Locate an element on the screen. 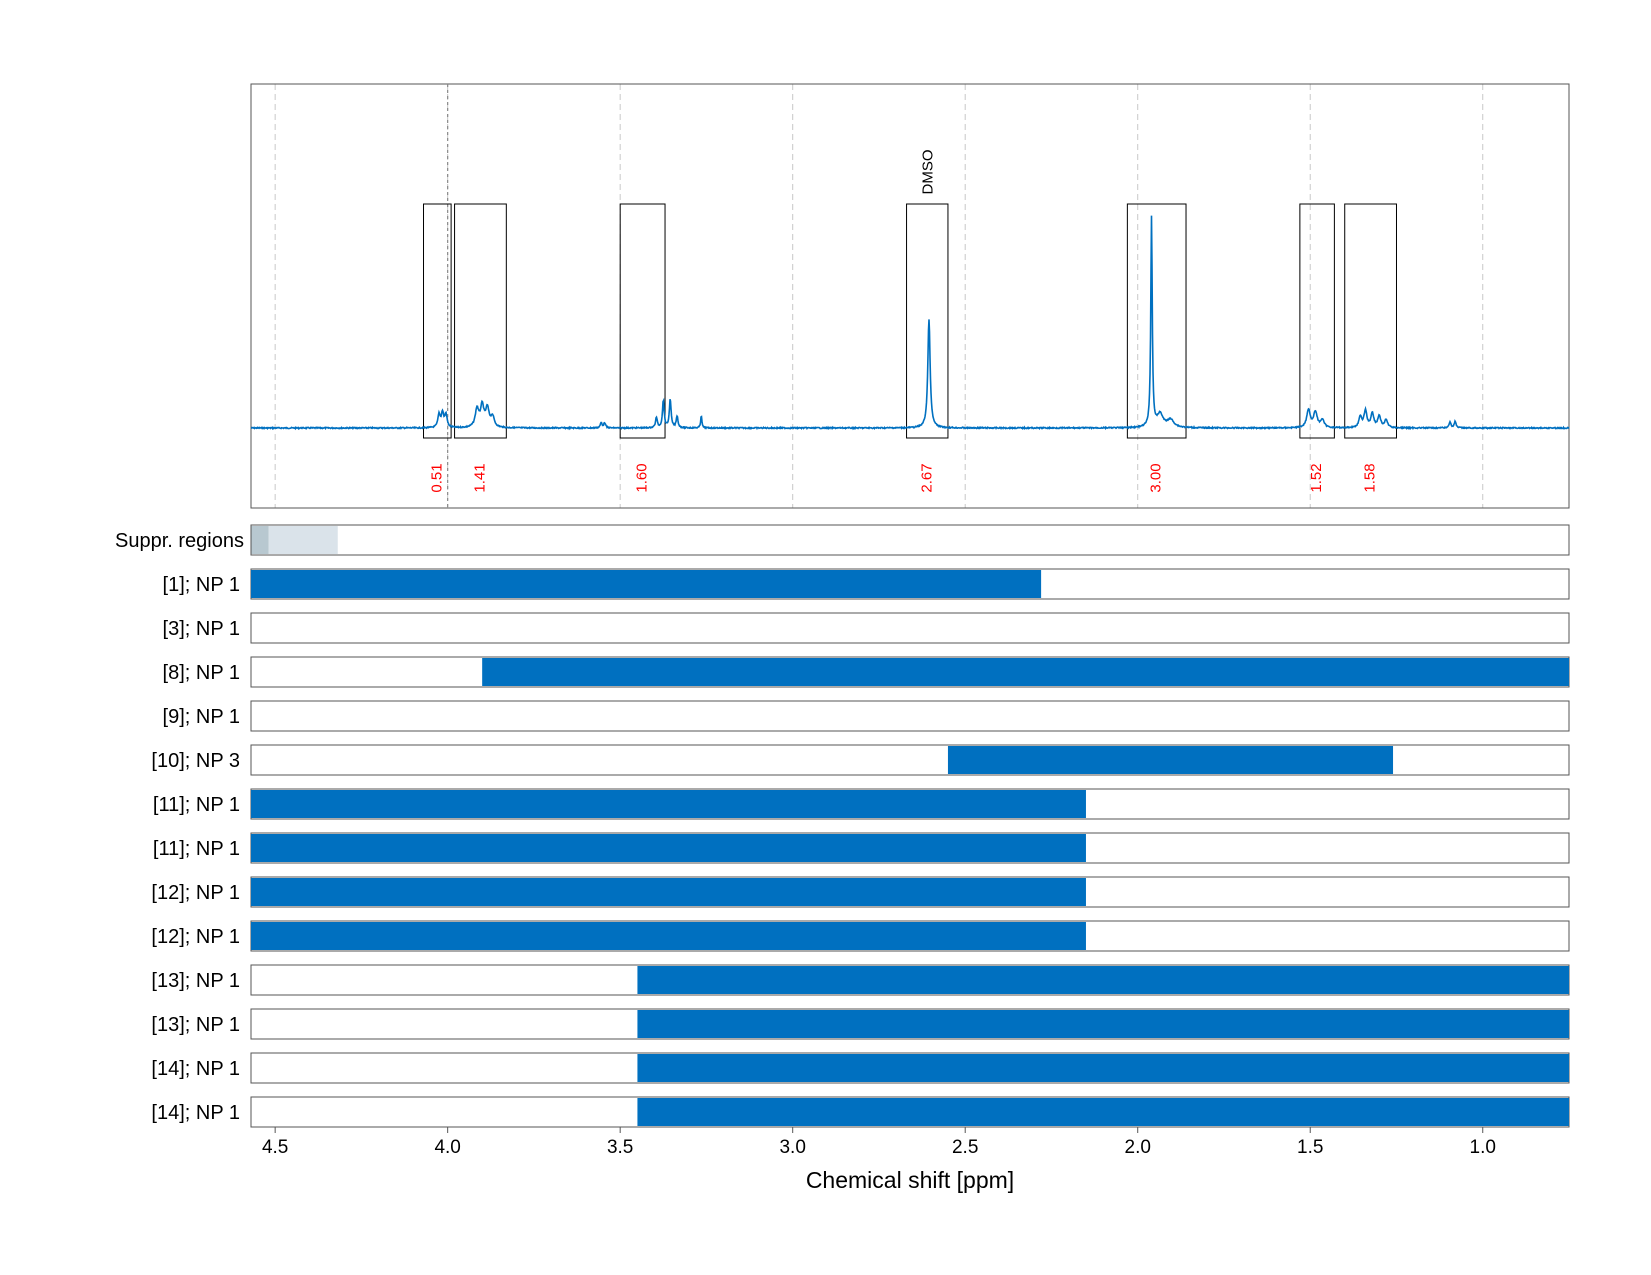 The image size is (1651, 1275). row-label: [3]; NP 1 is located at coordinates (201, 629).